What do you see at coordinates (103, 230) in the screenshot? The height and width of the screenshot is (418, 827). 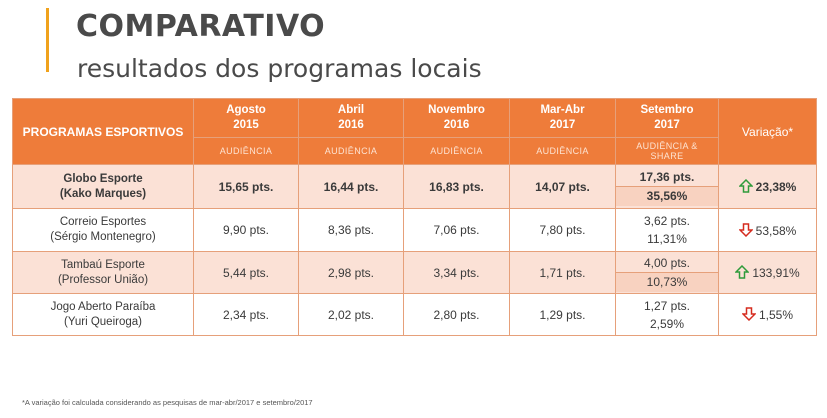 I see `program-name: Correio Esportes (Sérgio Montenegro)` at bounding box center [103, 230].